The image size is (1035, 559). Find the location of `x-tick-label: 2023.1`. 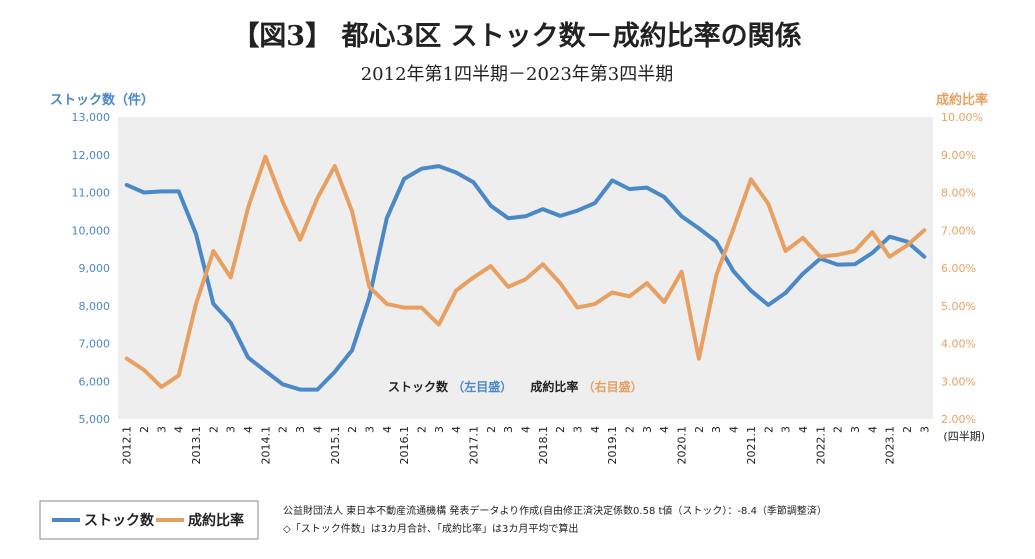

x-tick-label: 2023.1 is located at coordinates (890, 445).